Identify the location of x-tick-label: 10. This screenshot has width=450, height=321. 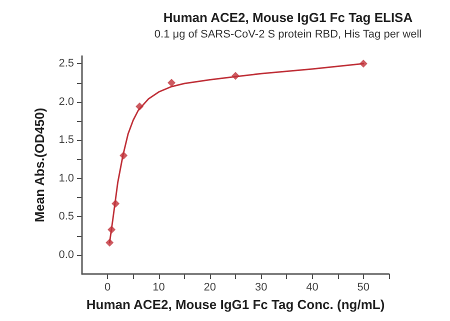
(158, 288).